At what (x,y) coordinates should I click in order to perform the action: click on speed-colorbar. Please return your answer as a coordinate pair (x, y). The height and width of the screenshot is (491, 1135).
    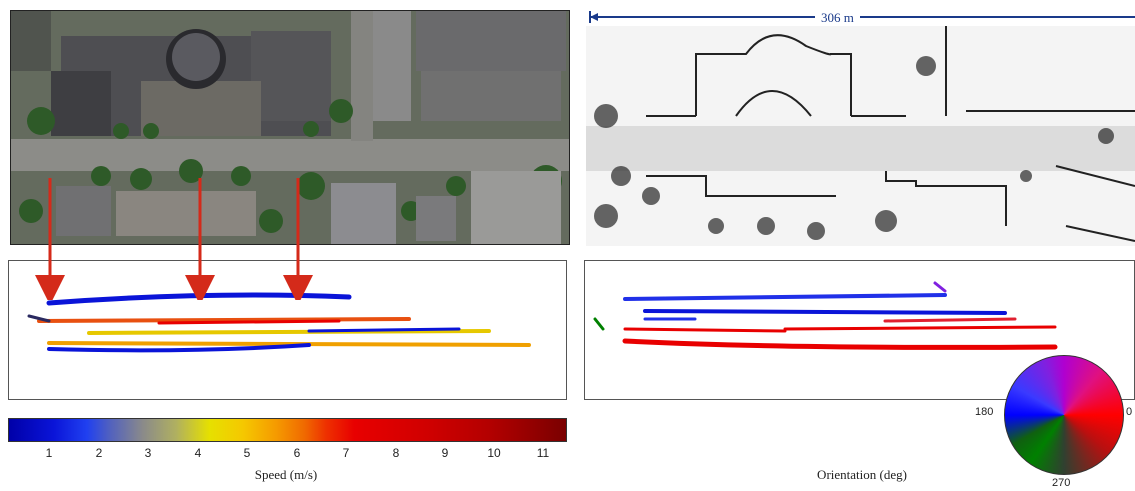
    Looking at the image, I should click on (287, 430).